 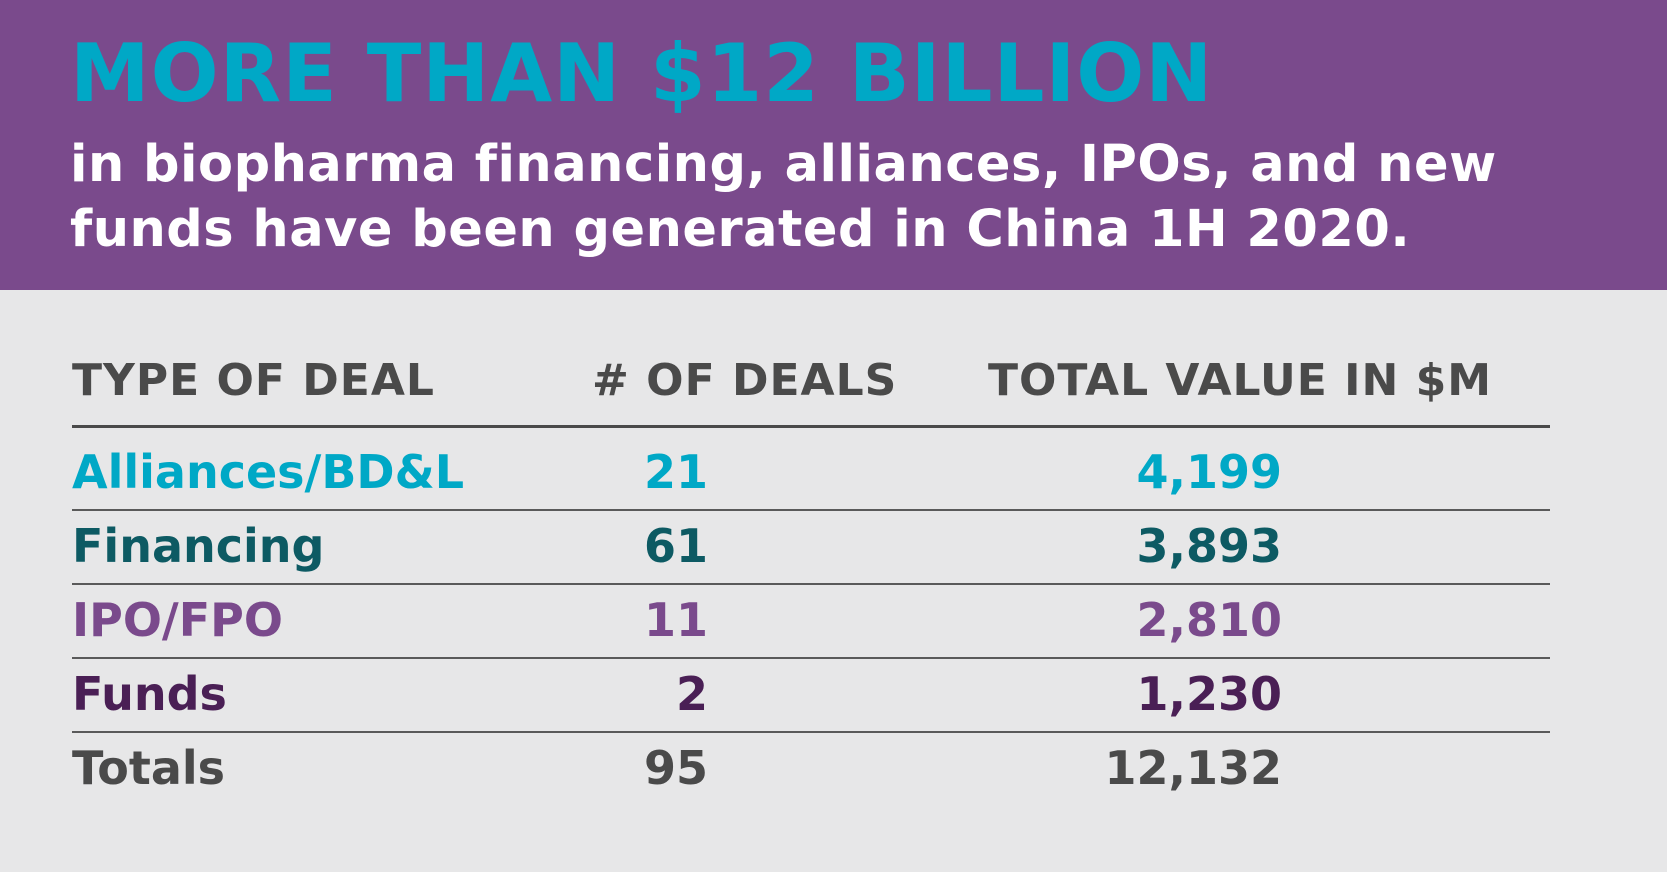 What do you see at coordinates (149, 768) in the screenshot?
I see `row-type: Totals` at bounding box center [149, 768].